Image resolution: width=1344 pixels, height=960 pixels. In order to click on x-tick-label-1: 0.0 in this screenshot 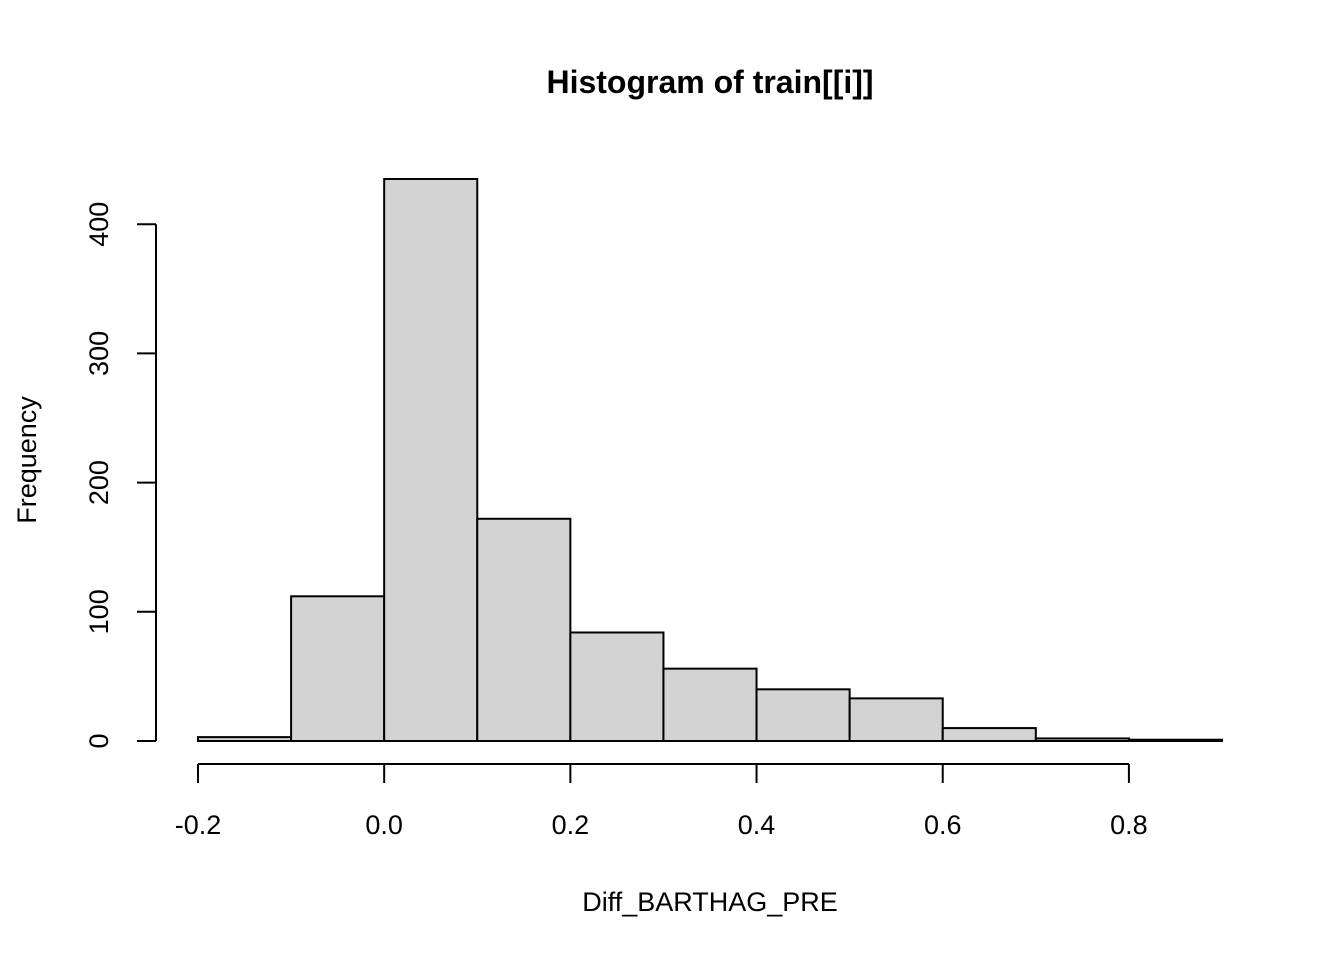, I will do `click(384, 825)`.